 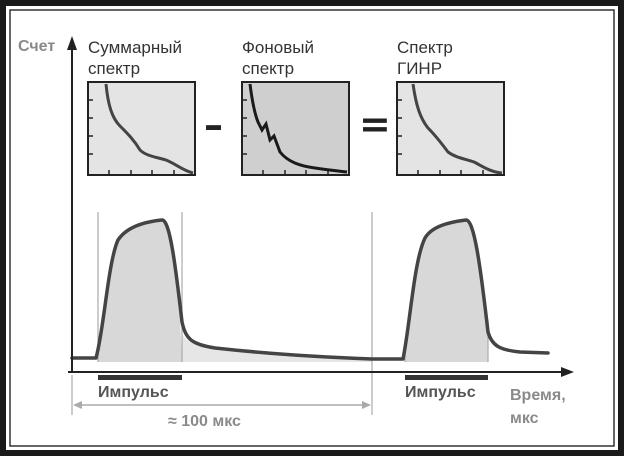 What do you see at coordinates (420, 68) in the screenshot?
I see `inset-result-title-line2: ГИНР` at bounding box center [420, 68].